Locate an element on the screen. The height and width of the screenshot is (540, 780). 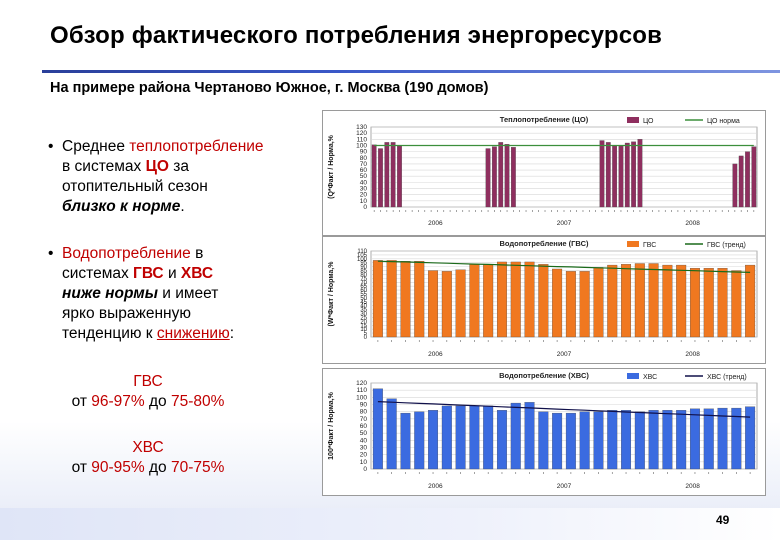
bullet-line: системах ГВС и ХВС is located at coordinates (148, 274).